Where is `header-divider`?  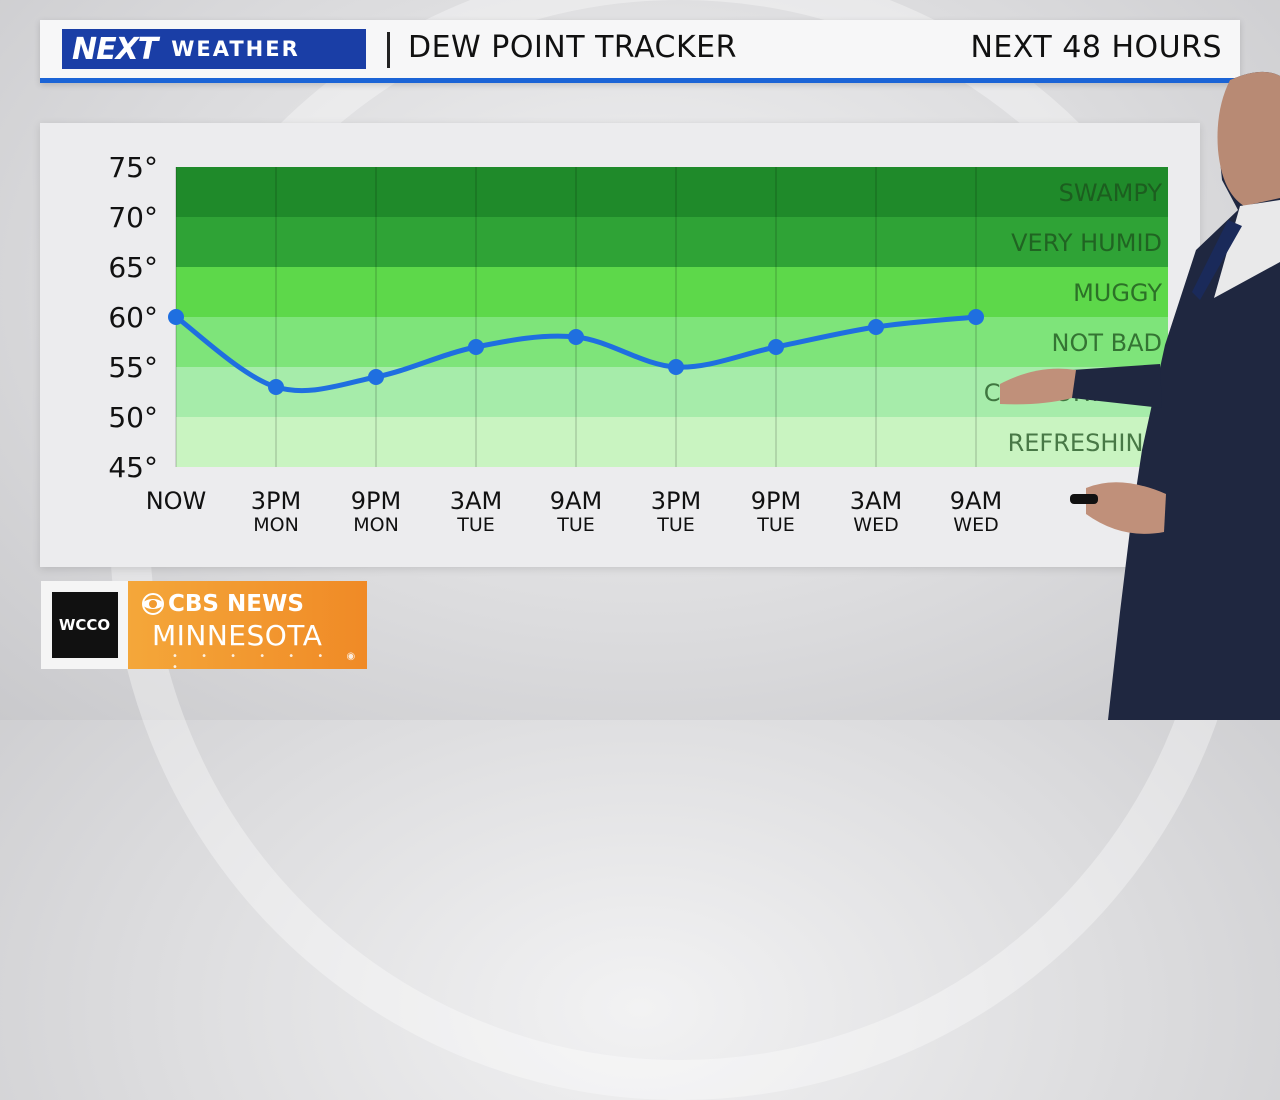 header-divider is located at coordinates (388, 50).